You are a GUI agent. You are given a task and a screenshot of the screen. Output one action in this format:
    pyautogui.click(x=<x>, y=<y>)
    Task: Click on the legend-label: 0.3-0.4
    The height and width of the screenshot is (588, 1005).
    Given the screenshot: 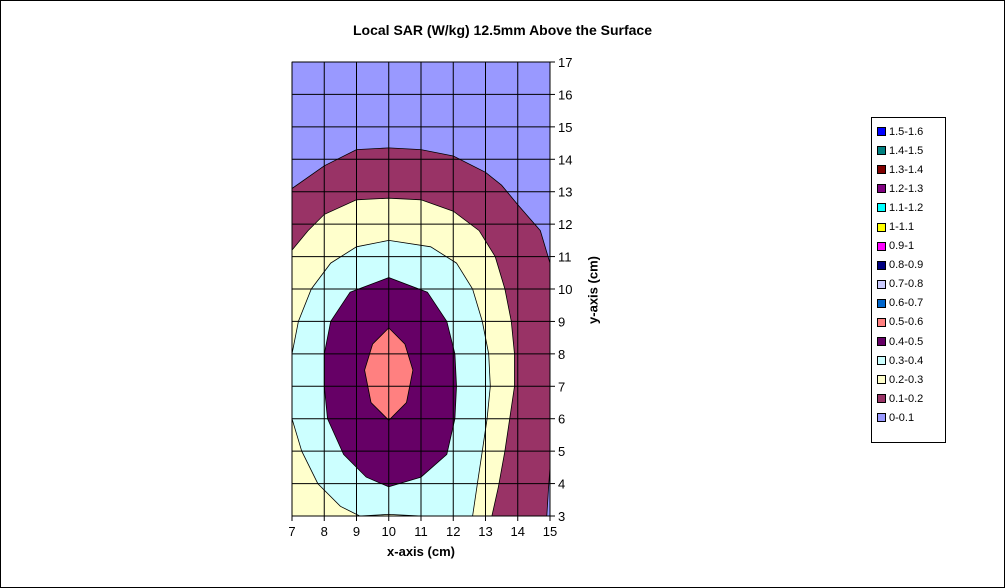 What is the action you would take?
    pyautogui.click(x=906, y=360)
    